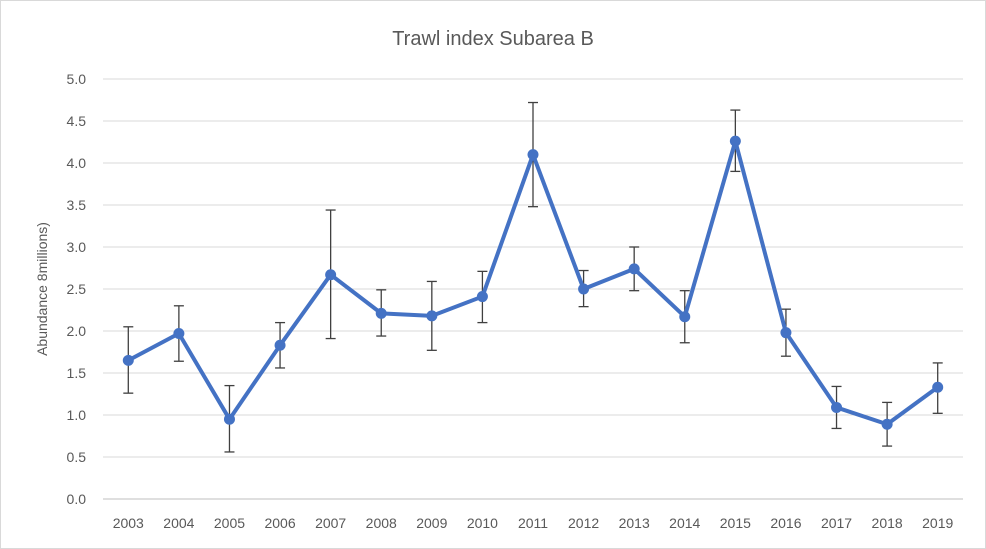 The width and height of the screenshot is (986, 549). I want to click on y-tick-label: 2.5, so click(77, 289).